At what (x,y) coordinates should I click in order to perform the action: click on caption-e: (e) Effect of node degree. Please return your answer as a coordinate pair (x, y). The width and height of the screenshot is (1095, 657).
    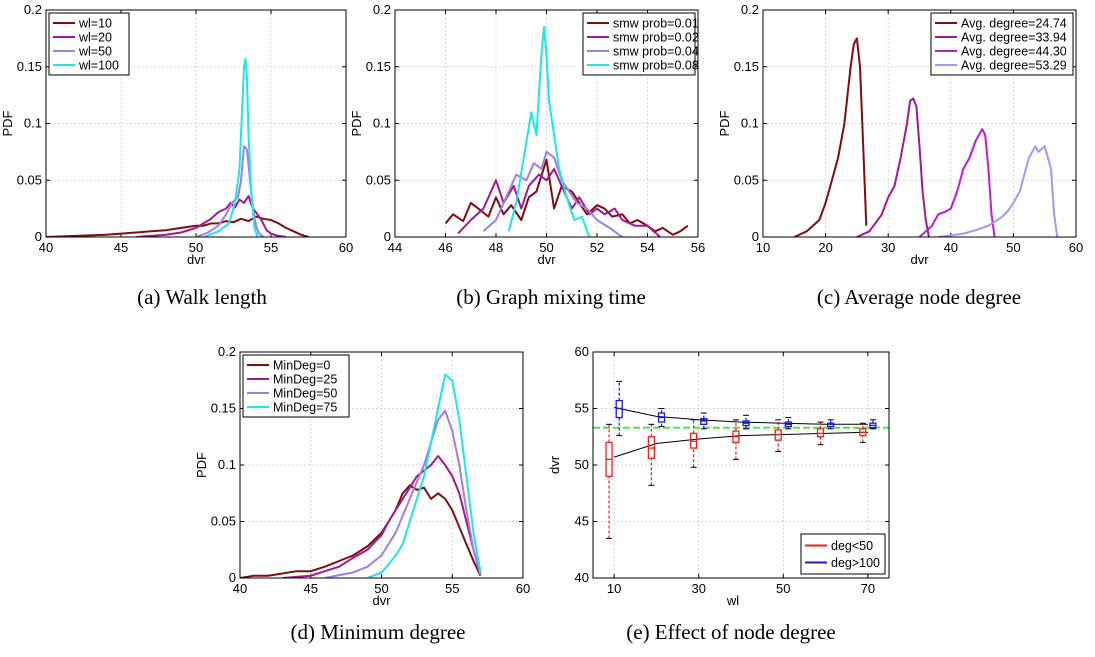
    Looking at the image, I should click on (731, 632).